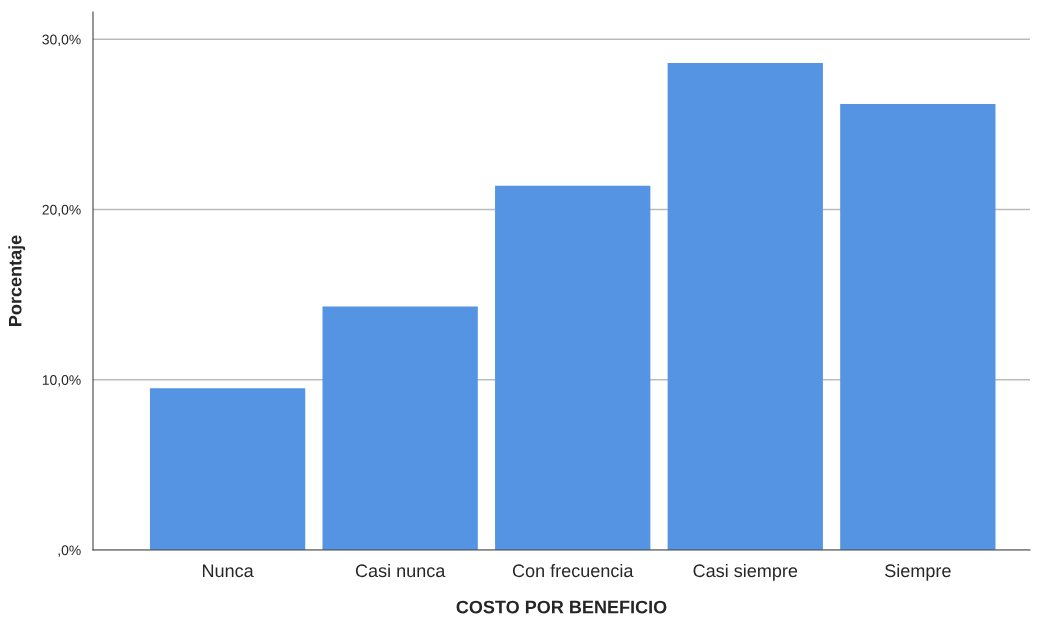 Image resolution: width=1040 pixels, height=620 pixels. I want to click on y-tick-label: ,0%, so click(69, 551).